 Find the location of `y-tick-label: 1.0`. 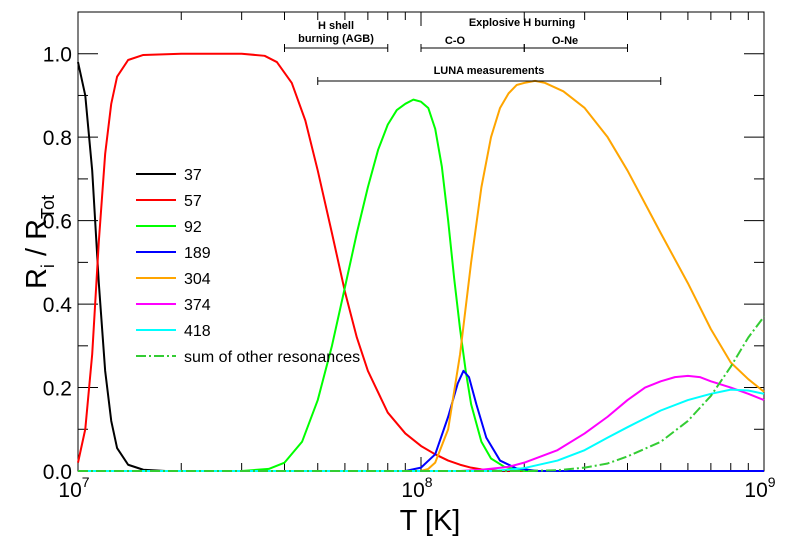

y-tick-label: 1.0 is located at coordinates (57, 55).